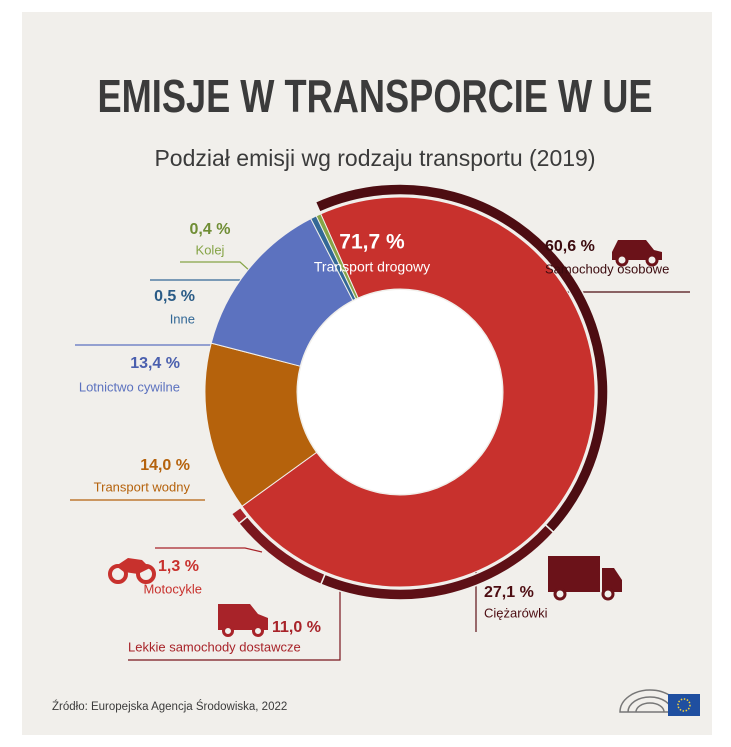 The width and height of the screenshot is (731, 747). What do you see at coordinates (239, 515) in the screenshot?
I see `breakdown-segment` at bounding box center [239, 515].